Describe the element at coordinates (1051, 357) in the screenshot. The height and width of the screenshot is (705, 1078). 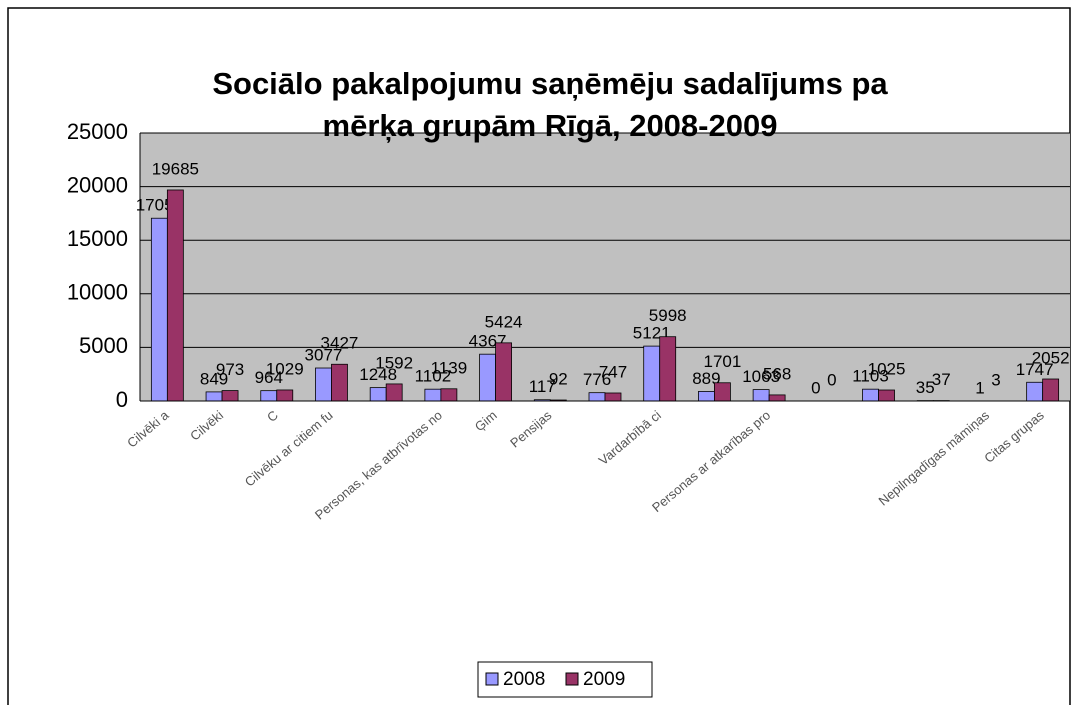
I see `data-label: 2052` at that location.